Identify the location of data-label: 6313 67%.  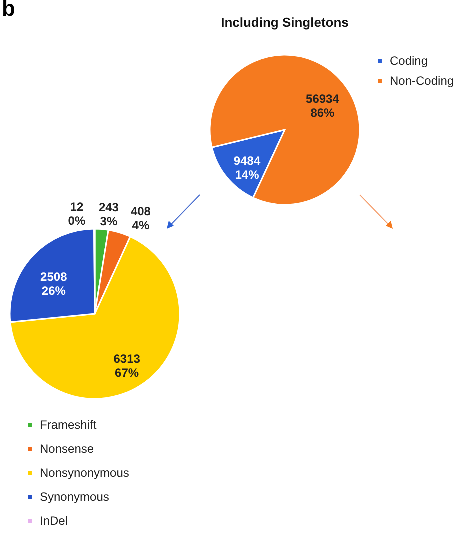
(127, 366).